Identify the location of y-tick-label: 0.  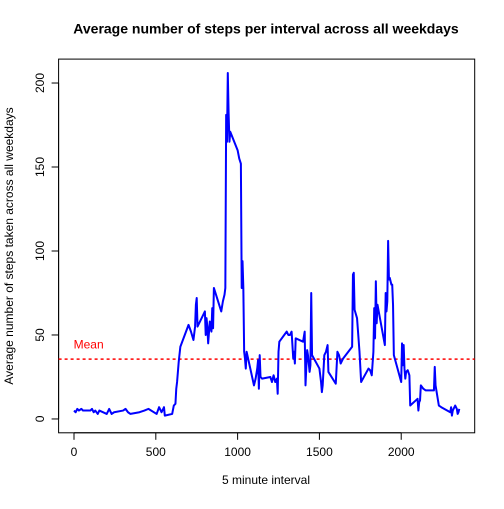
(40, 418).